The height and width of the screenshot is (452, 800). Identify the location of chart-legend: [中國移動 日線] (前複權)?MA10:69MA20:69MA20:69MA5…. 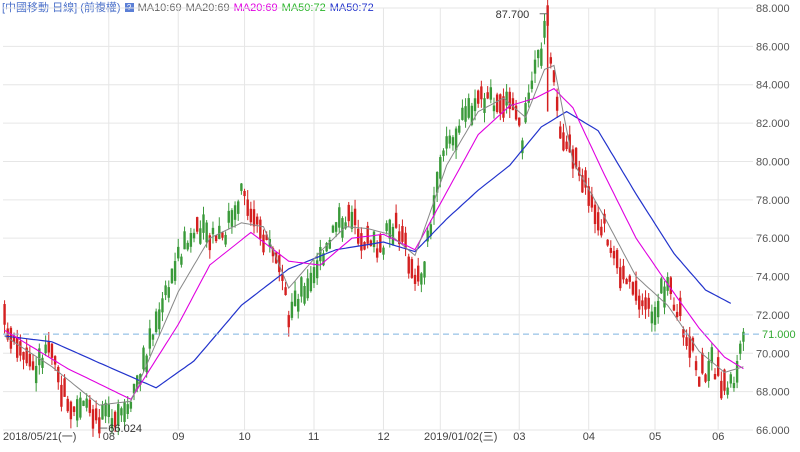
(190, 8).